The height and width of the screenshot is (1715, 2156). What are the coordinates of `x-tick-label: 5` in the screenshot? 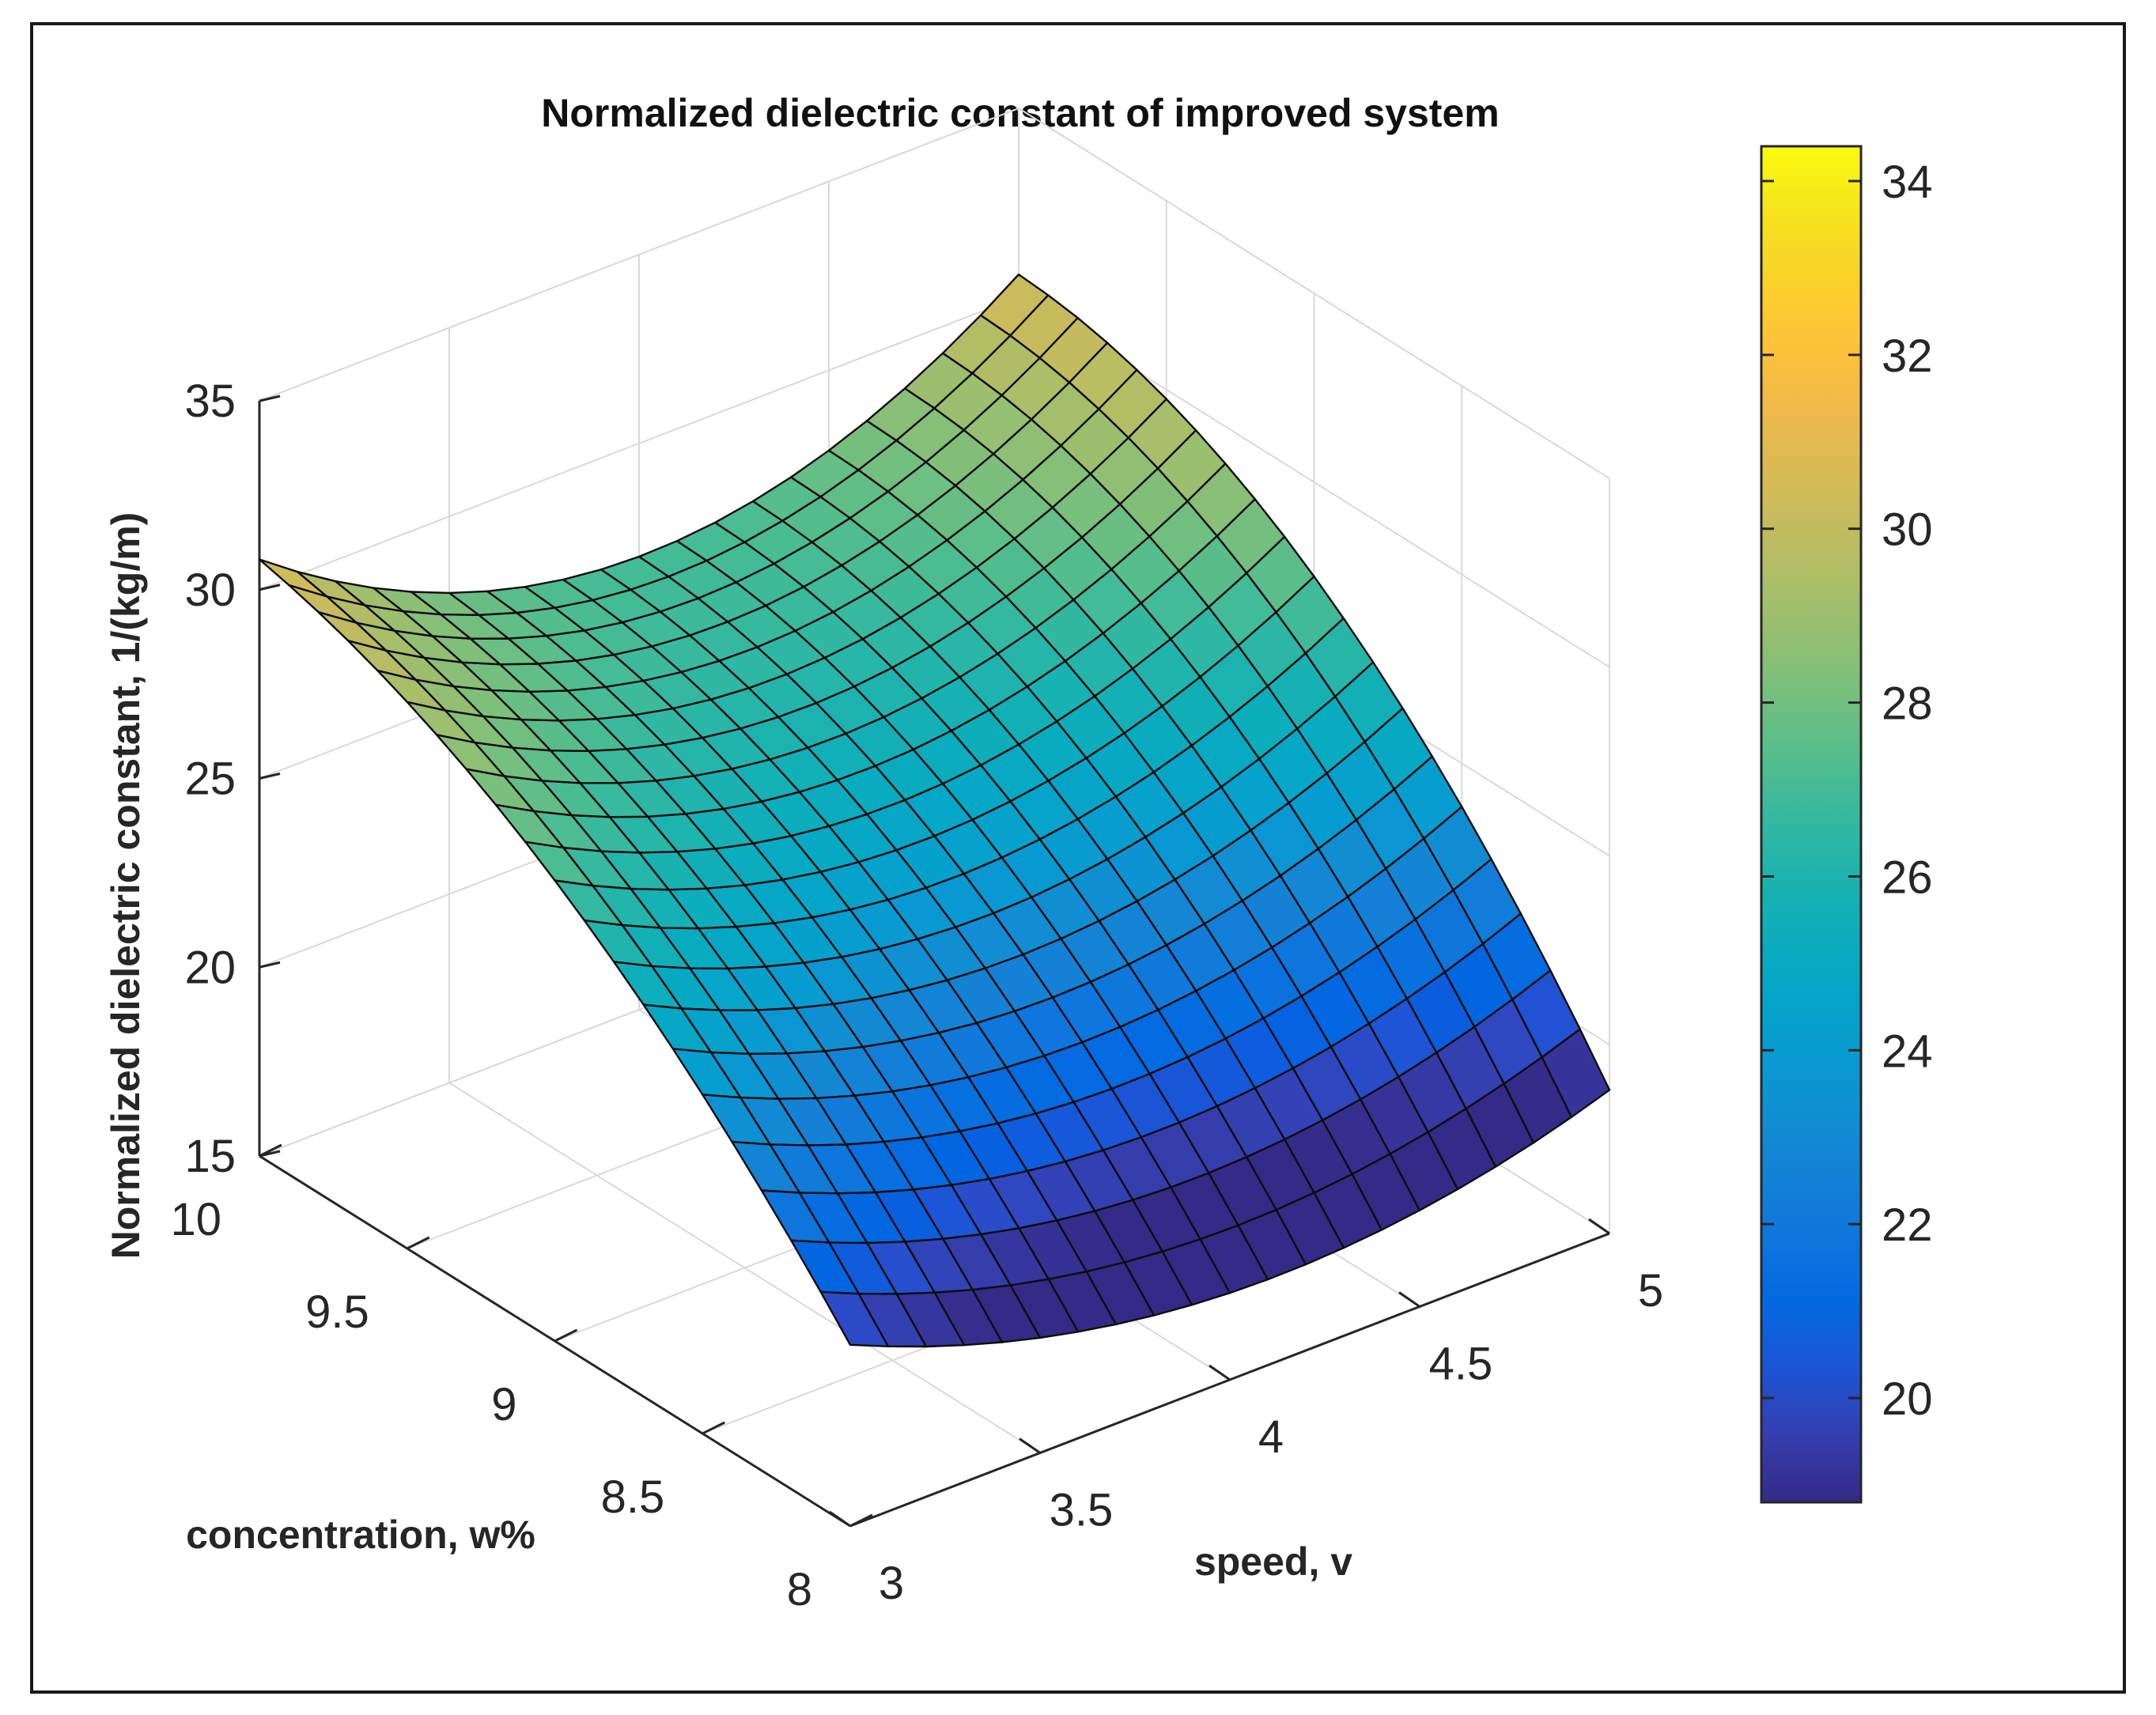 It's located at (1651, 1290).